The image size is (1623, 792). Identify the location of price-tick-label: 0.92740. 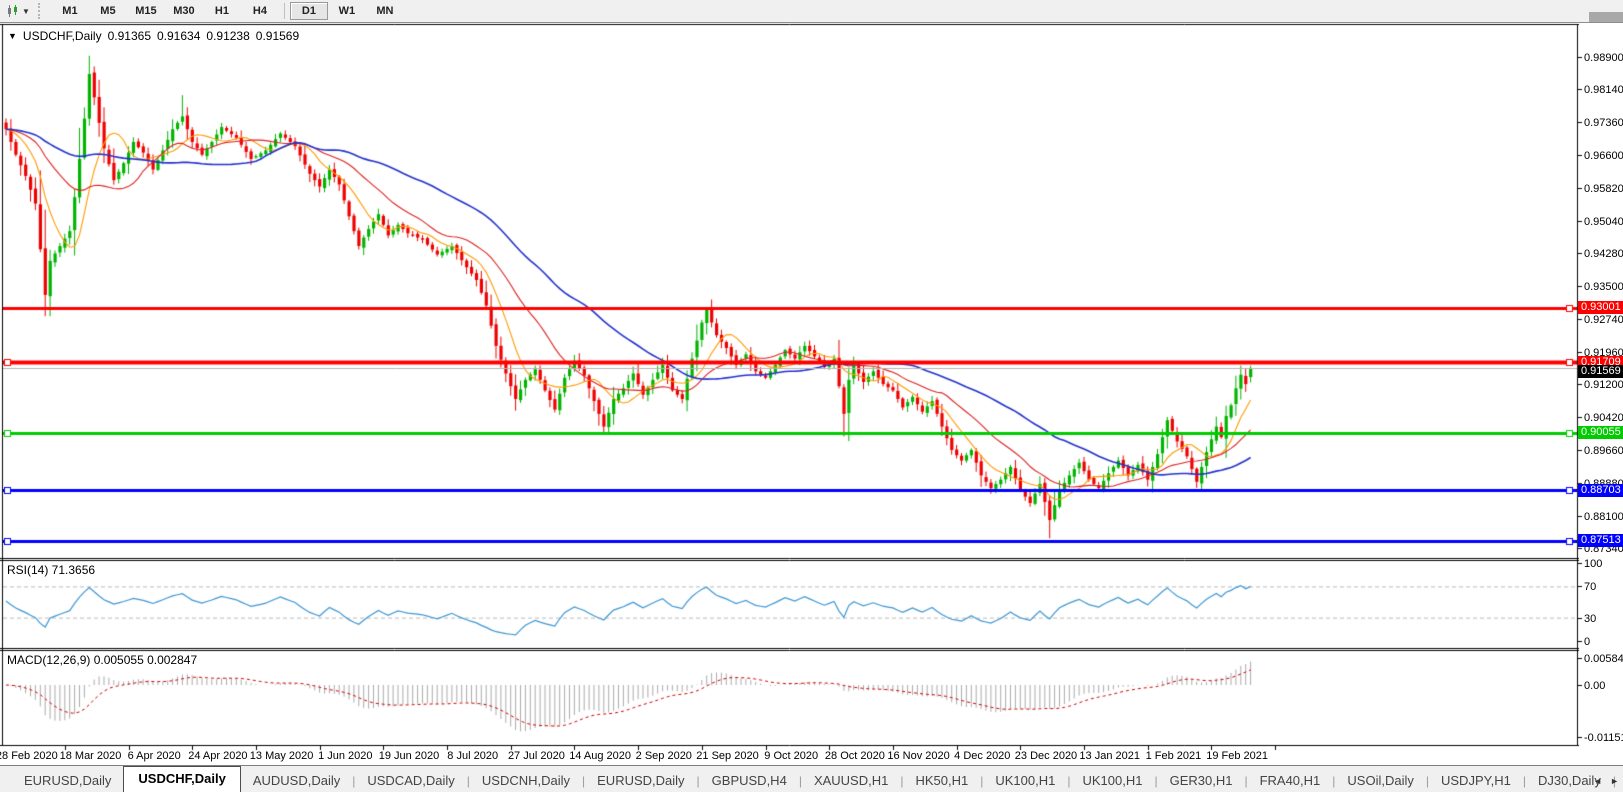
(1603, 319).